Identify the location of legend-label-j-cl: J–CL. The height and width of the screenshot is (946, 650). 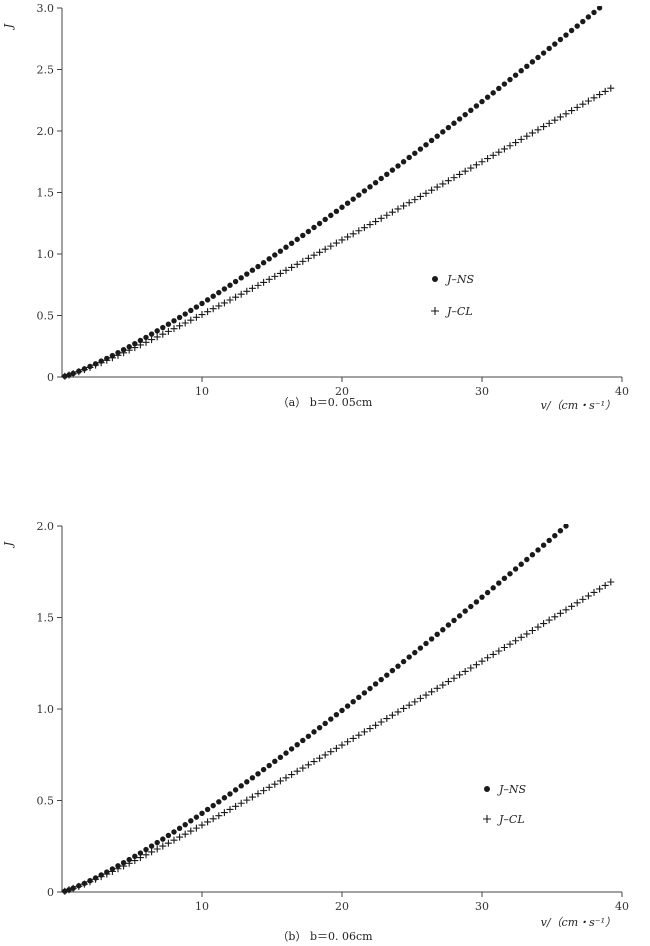
(459, 311).